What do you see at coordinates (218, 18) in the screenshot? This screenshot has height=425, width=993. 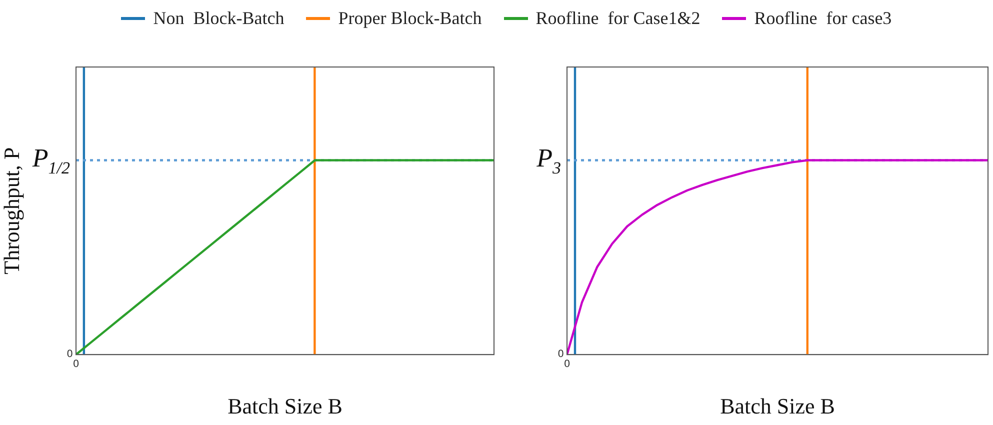 I see `text: Non Block-Batch` at bounding box center [218, 18].